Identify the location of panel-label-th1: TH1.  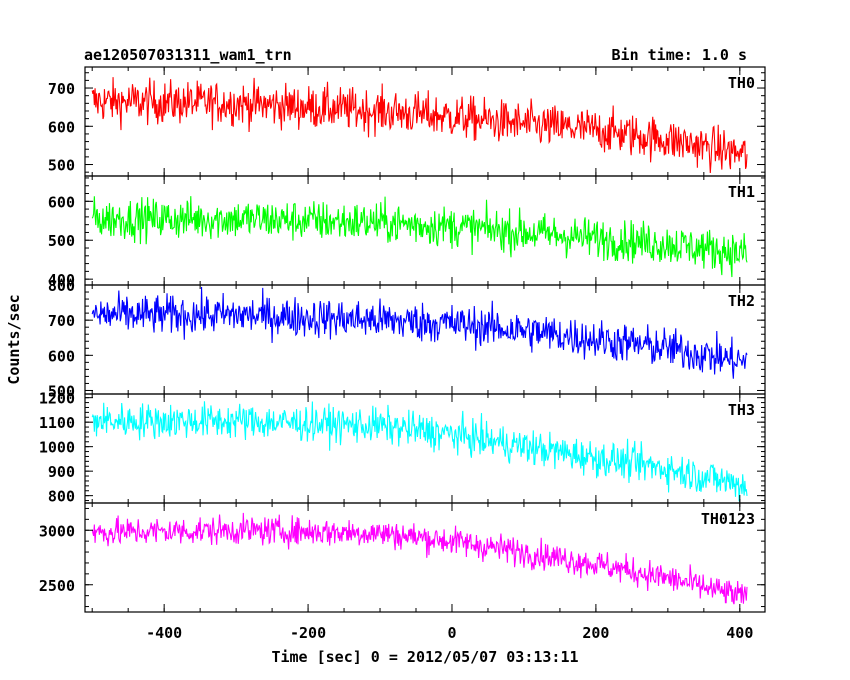
(741, 192).